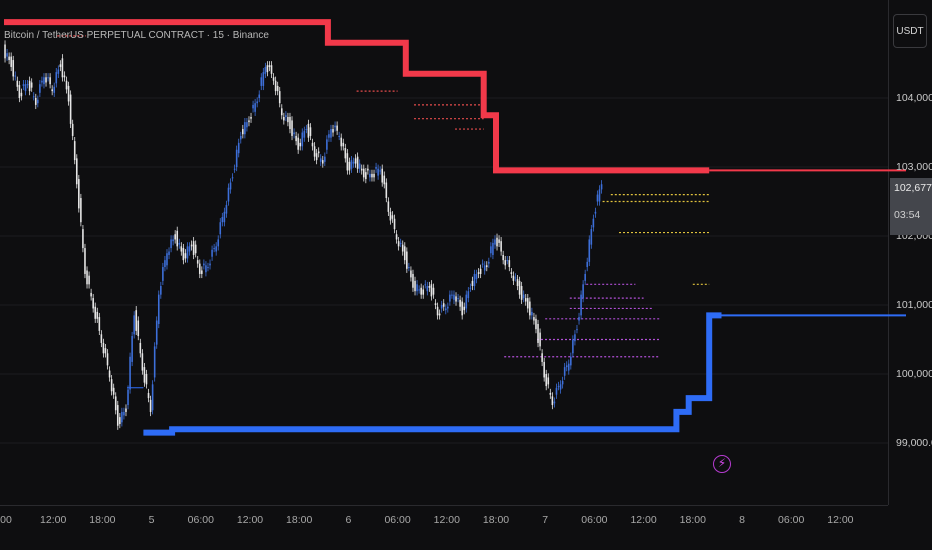  Describe the element at coordinates (907, 215) in the screenshot. I see `bar-countdown: 03:54` at that location.